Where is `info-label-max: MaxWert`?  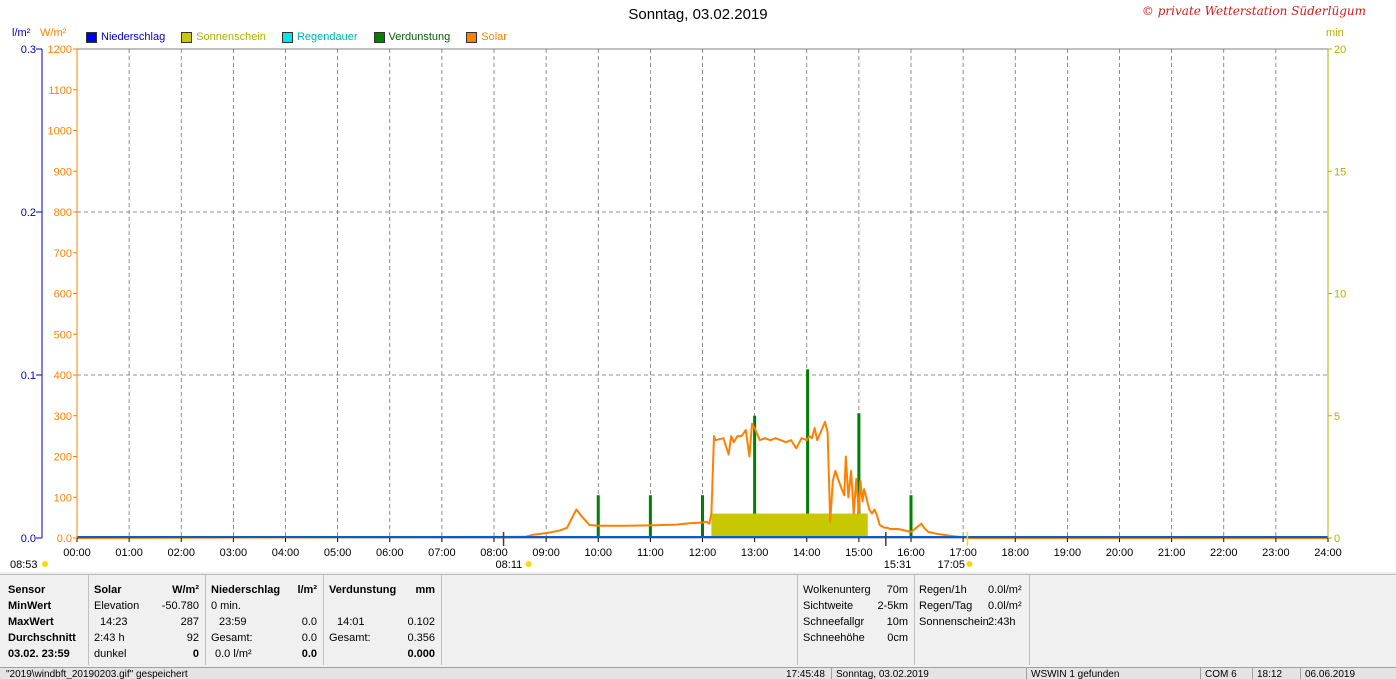 info-label-max: MaxWert is located at coordinates (31, 622).